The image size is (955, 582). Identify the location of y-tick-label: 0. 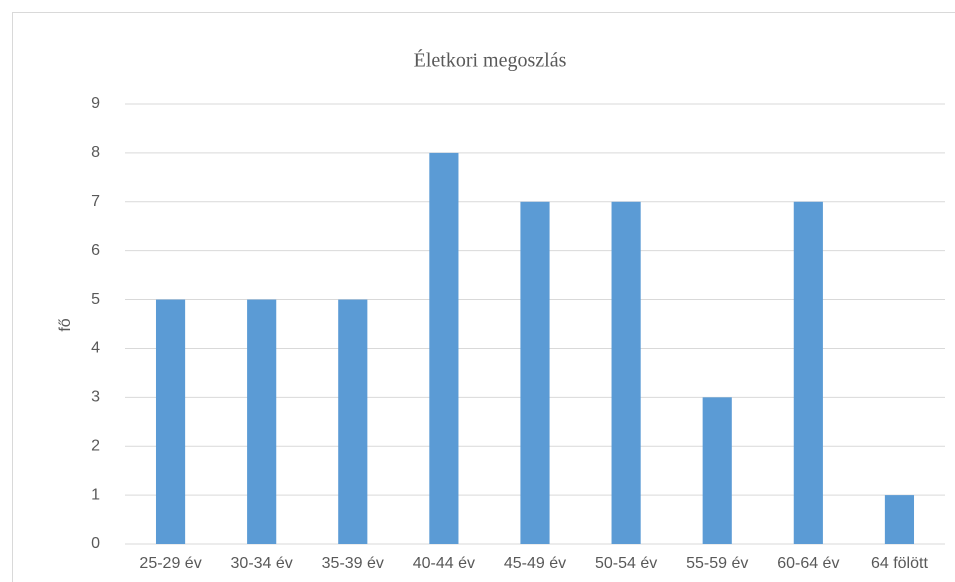
(95, 543).